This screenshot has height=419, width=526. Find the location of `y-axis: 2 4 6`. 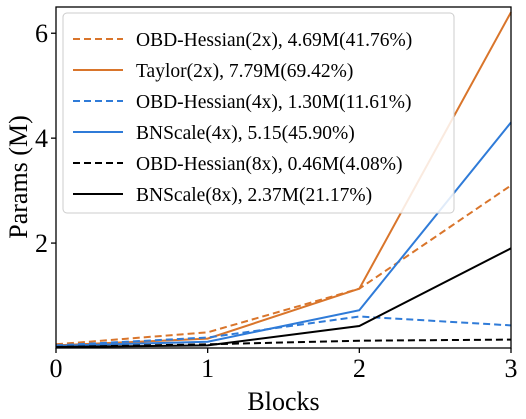

y-axis: 2 4 6 is located at coordinates (45, 138).